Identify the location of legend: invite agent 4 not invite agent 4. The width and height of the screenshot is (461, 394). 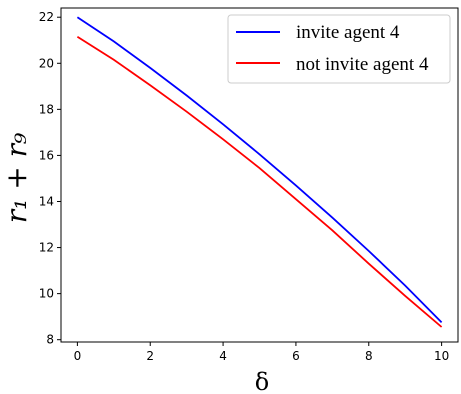
(339, 49).